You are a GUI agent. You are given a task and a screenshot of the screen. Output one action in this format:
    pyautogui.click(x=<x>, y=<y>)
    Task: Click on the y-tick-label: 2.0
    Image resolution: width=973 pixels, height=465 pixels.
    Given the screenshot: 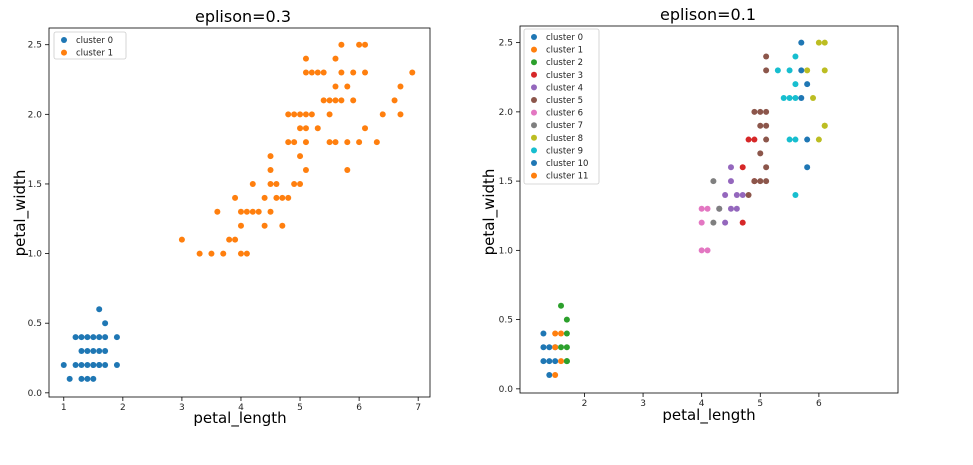 What is the action you would take?
    pyautogui.click(x=506, y=113)
    